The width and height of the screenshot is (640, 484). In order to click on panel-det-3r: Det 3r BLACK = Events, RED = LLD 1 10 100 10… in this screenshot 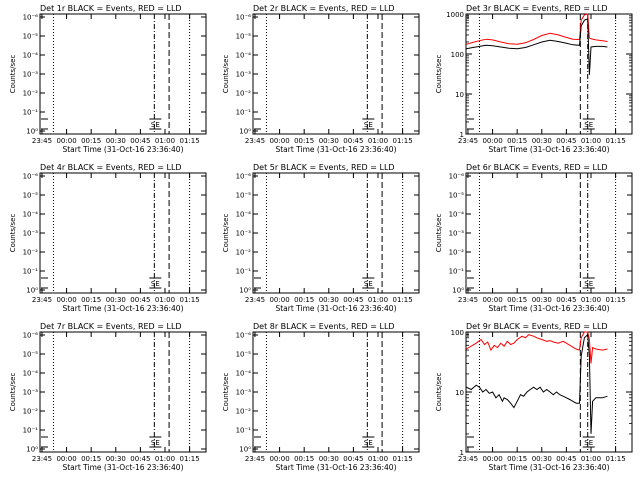, I will do `click(534, 79)`.